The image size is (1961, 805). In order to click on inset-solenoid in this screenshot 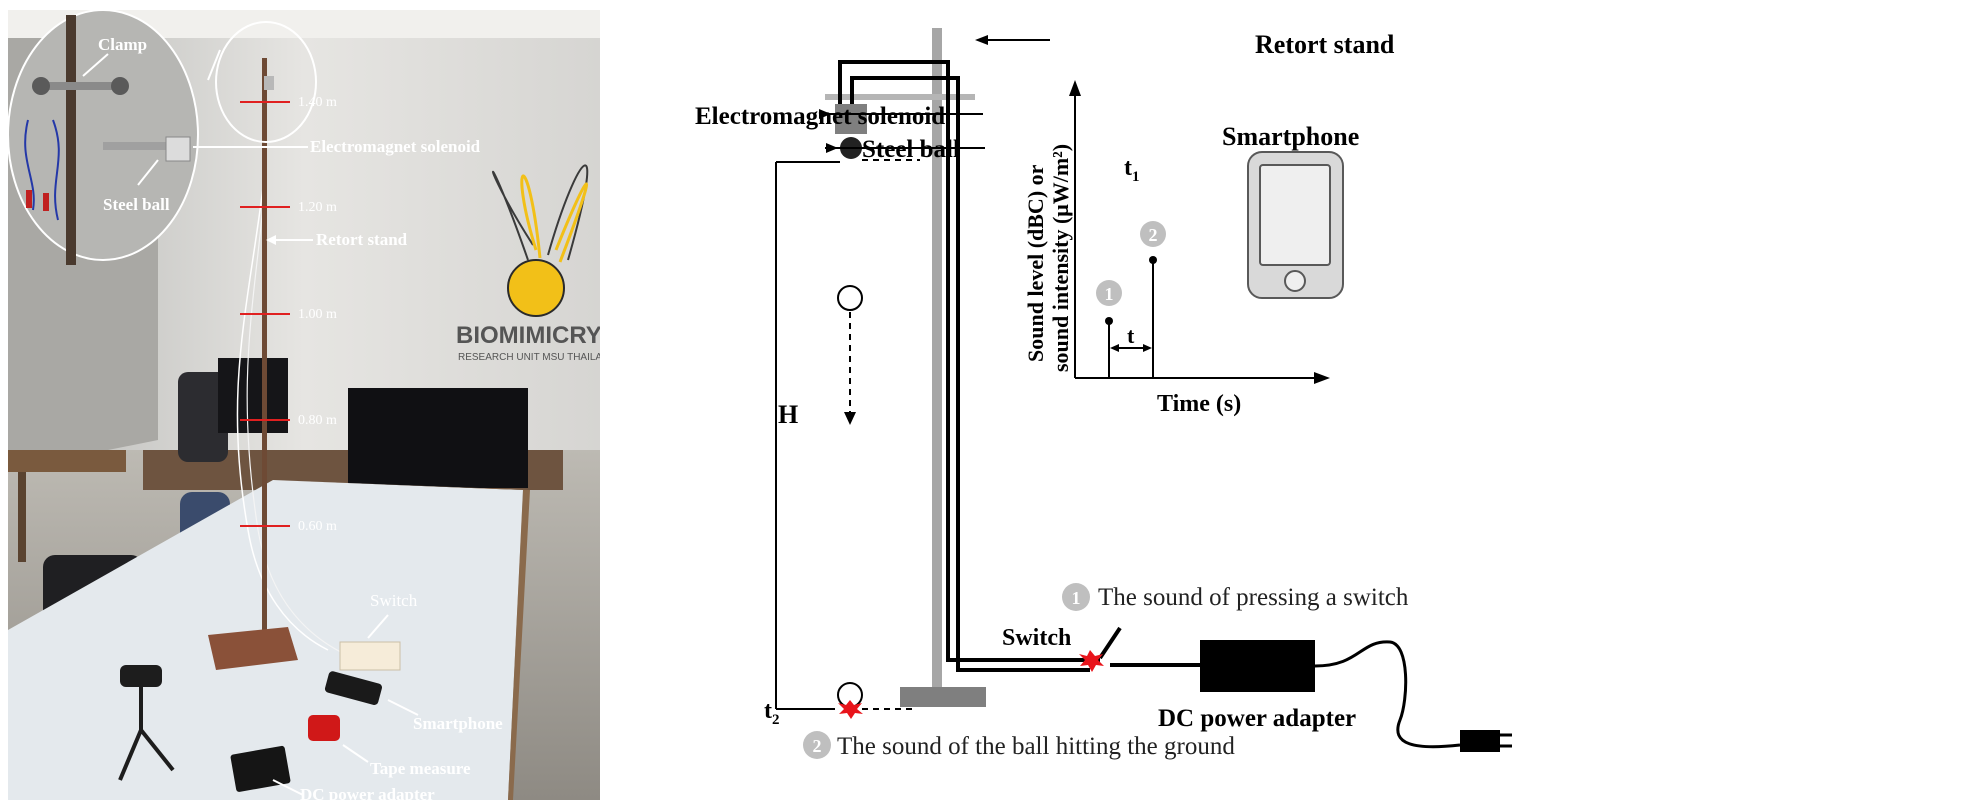, I will do `click(178, 149)`.